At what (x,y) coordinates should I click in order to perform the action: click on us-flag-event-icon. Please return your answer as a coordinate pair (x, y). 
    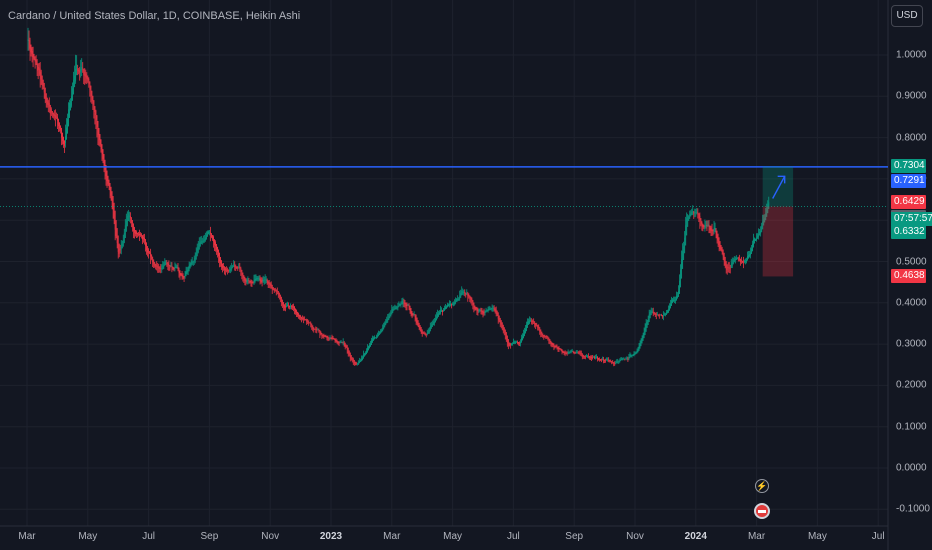
    Looking at the image, I should click on (762, 511).